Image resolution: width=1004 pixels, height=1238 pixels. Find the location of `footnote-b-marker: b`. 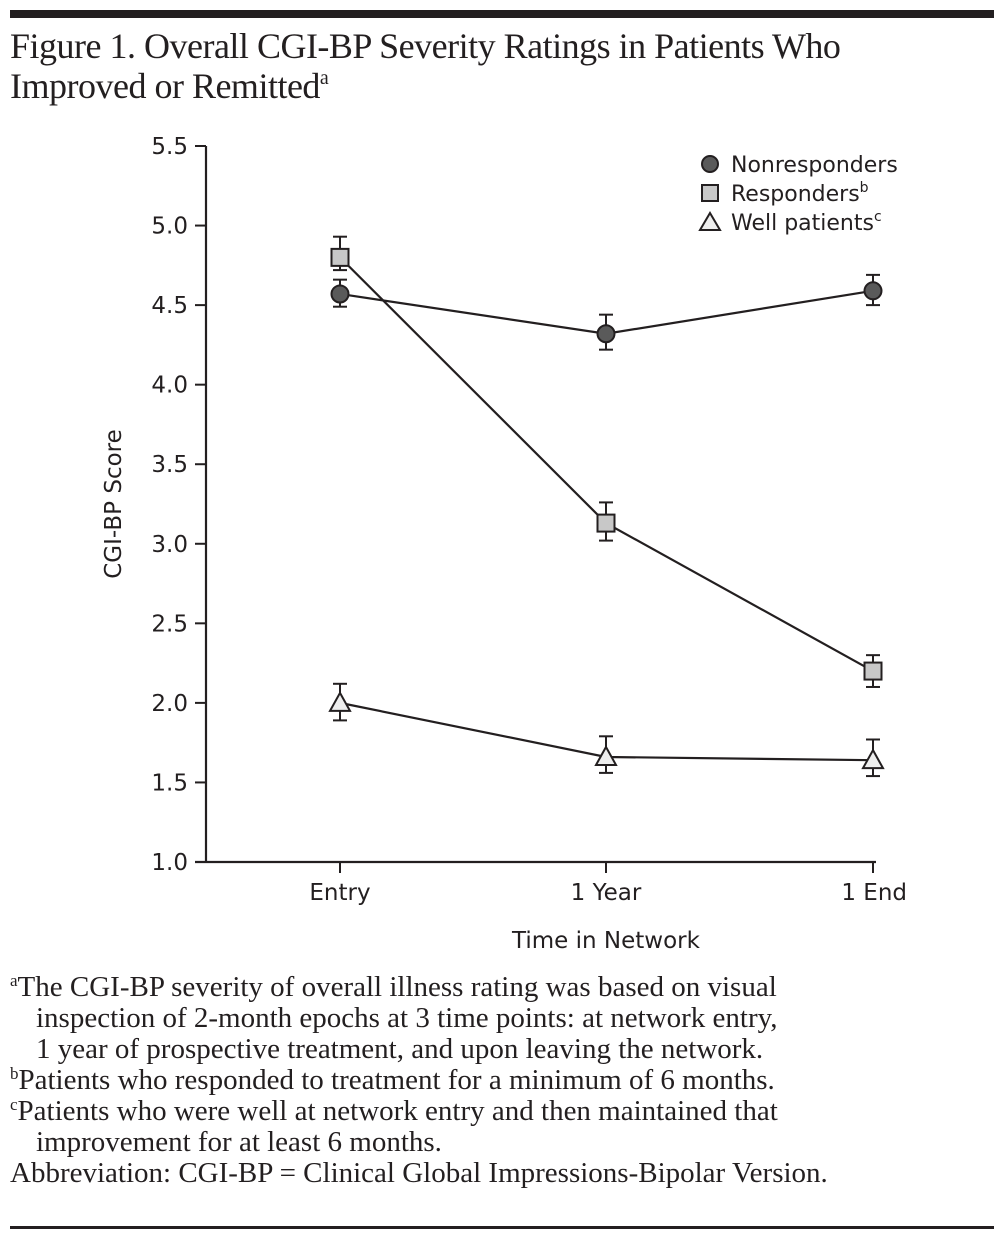

footnote-b-marker: b is located at coordinates (14, 1073).